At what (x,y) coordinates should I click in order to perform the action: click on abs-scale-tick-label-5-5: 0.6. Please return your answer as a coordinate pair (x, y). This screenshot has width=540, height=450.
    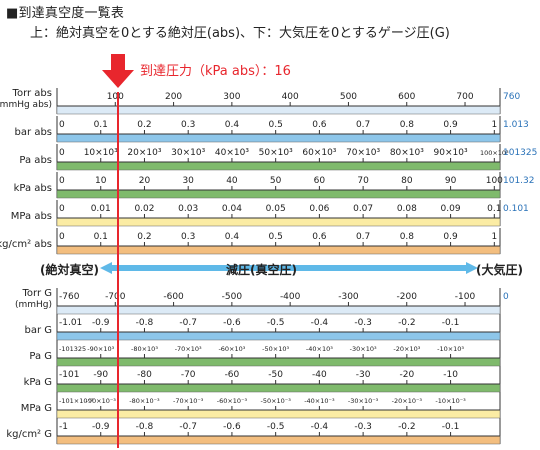
    Looking at the image, I should click on (319, 237).